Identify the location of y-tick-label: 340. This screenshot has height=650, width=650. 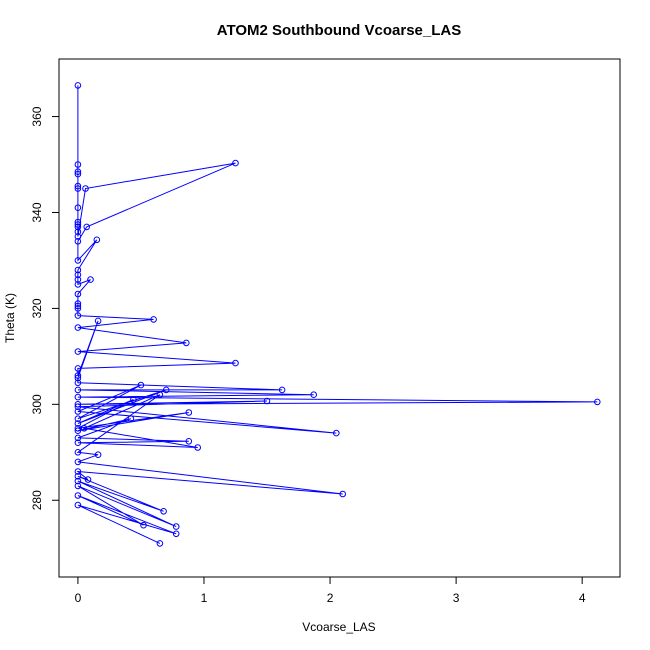
(37, 212).